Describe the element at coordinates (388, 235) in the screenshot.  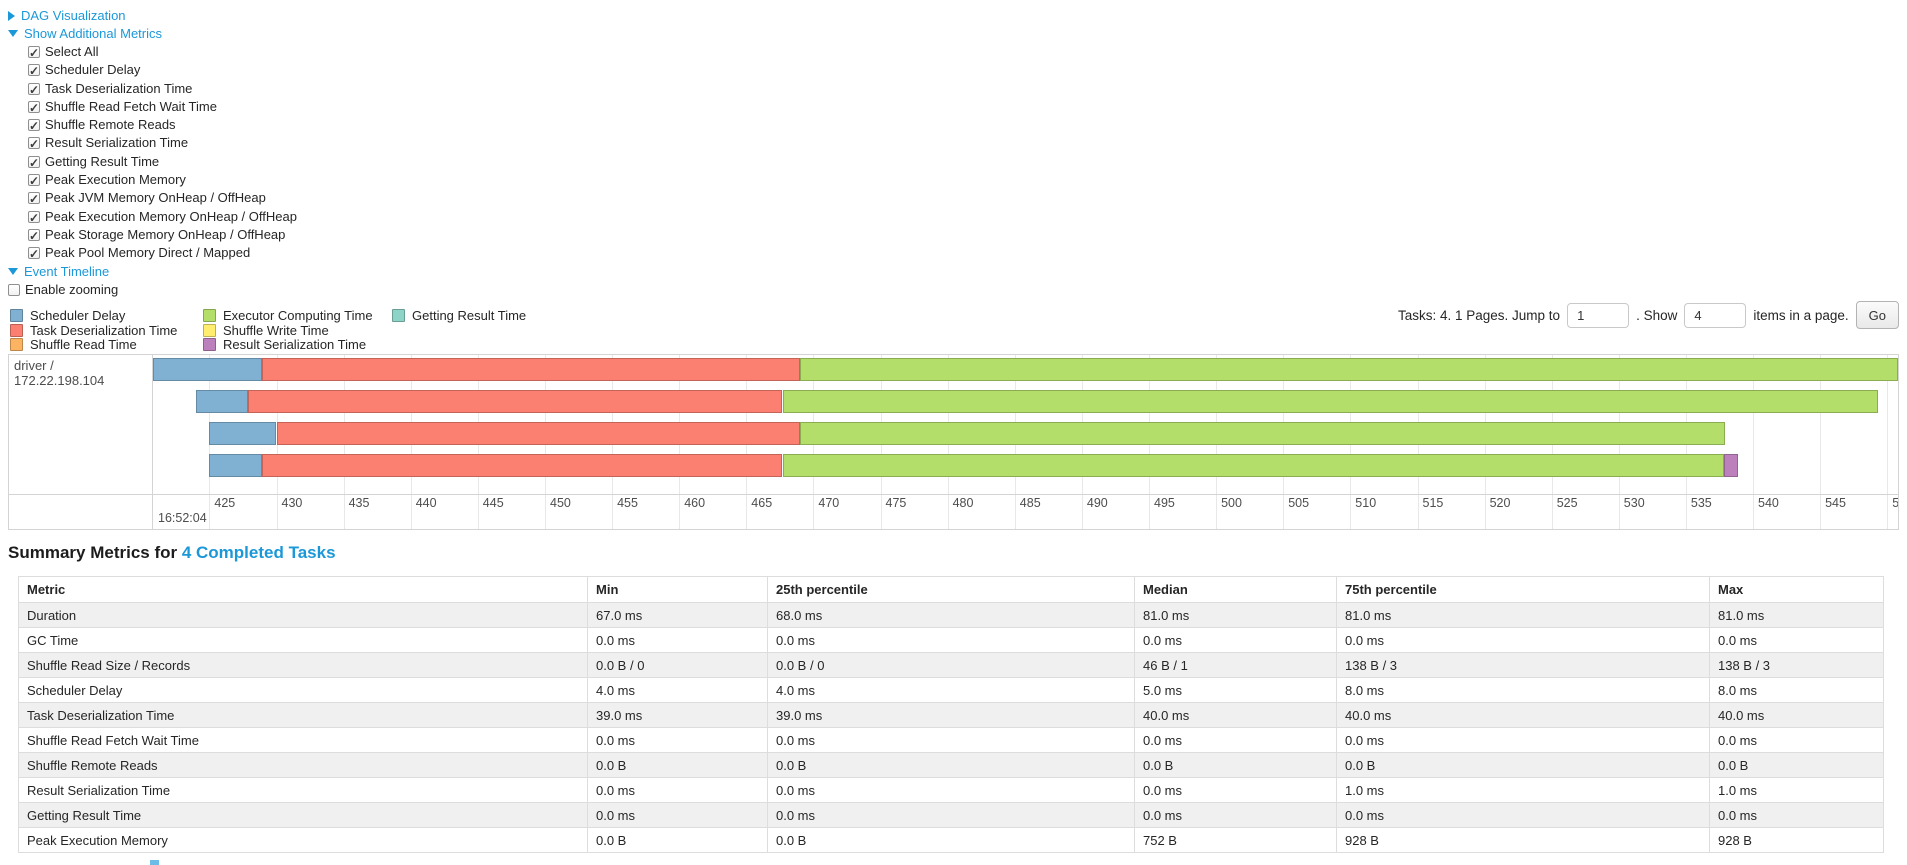
I see `metric-checkbox-row: Peak Storage Memory OnHeap / OffHeap` at that location.